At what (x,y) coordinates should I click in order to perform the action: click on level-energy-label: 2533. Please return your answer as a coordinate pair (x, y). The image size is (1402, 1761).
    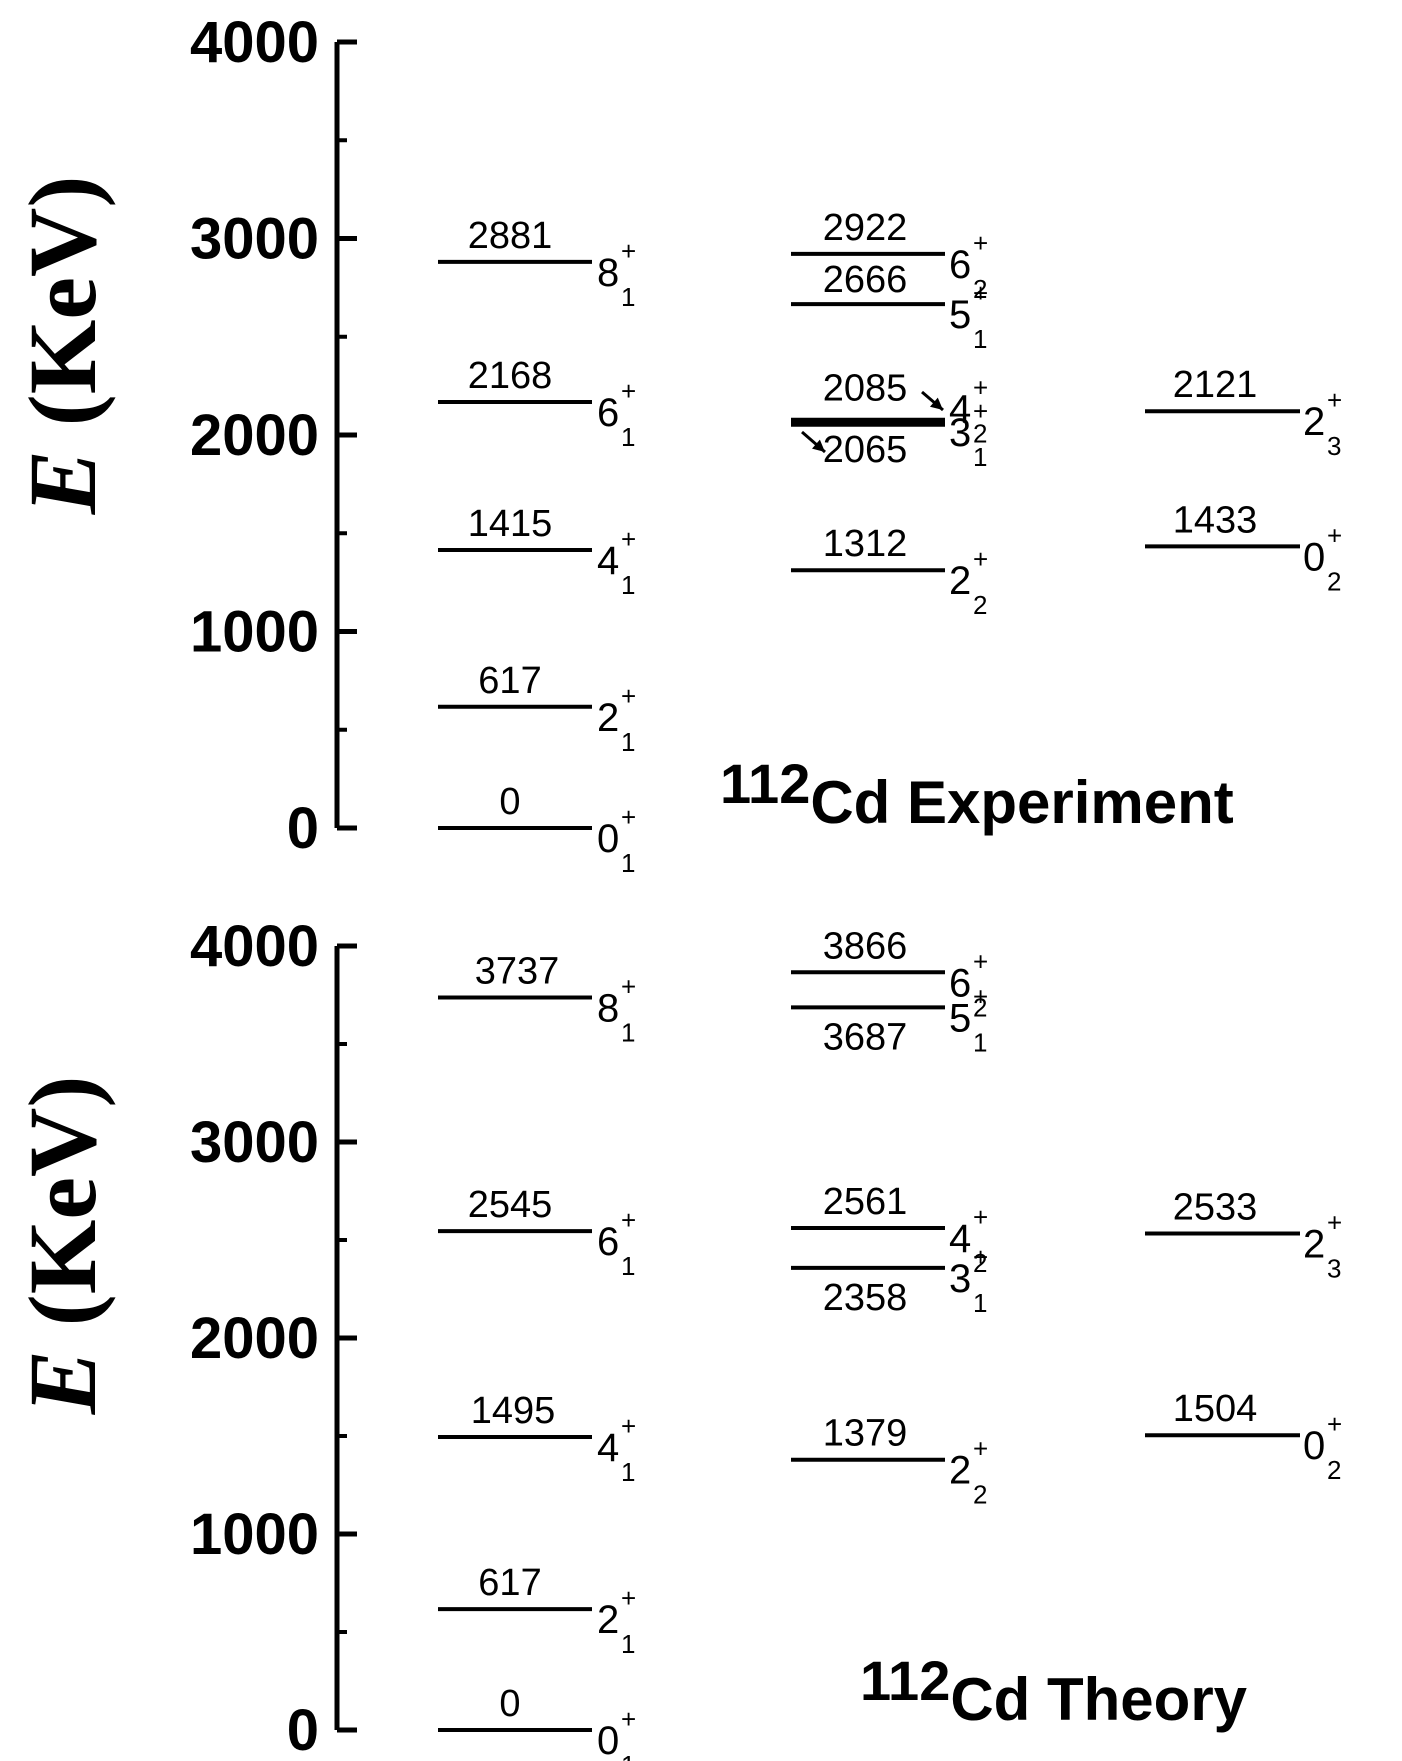
    Looking at the image, I should click on (1215, 1208).